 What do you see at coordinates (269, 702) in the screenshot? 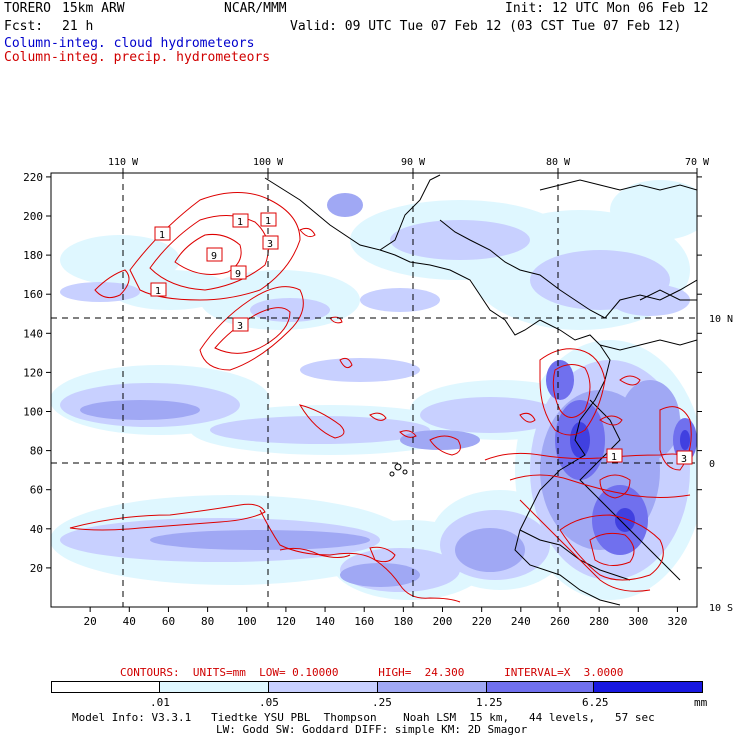
I see `legend-value-2: .05` at bounding box center [269, 702].